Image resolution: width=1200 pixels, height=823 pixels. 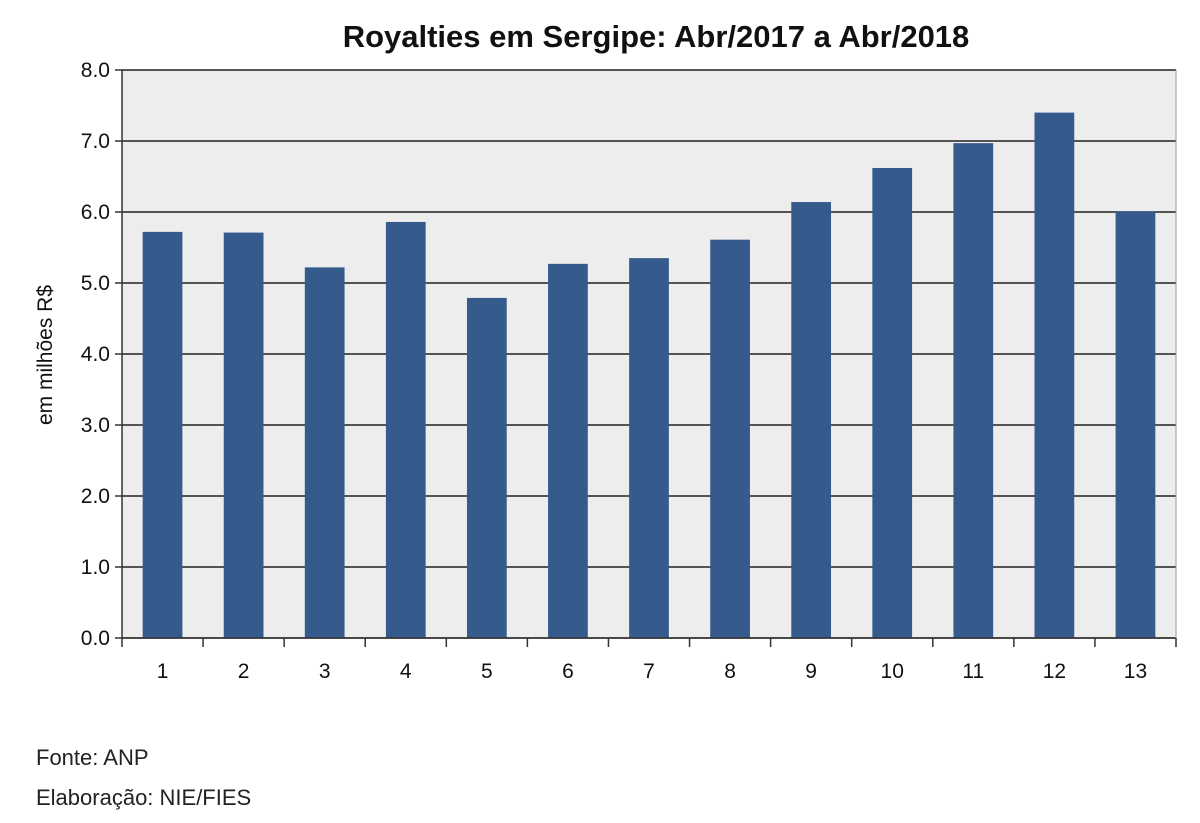 I want to click on y-tick-label: 7.0, so click(x=95, y=141).